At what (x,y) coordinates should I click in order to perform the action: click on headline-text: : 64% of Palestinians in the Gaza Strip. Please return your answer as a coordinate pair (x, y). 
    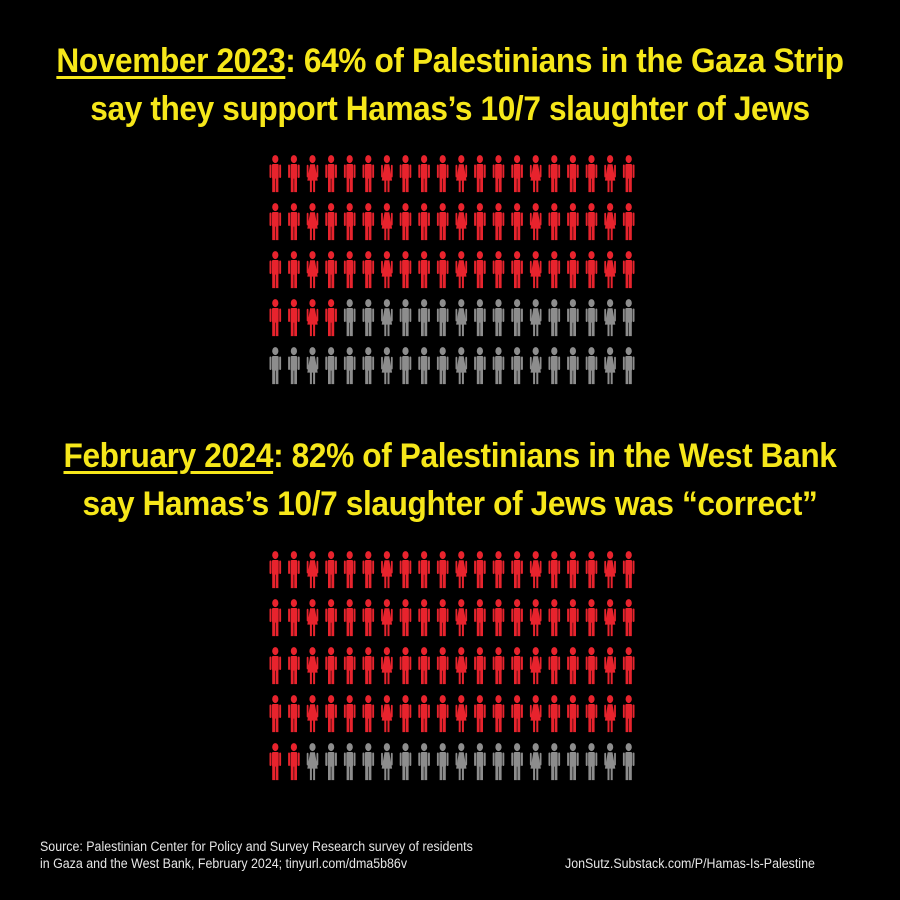
    Looking at the image, I should click on (564, 61).